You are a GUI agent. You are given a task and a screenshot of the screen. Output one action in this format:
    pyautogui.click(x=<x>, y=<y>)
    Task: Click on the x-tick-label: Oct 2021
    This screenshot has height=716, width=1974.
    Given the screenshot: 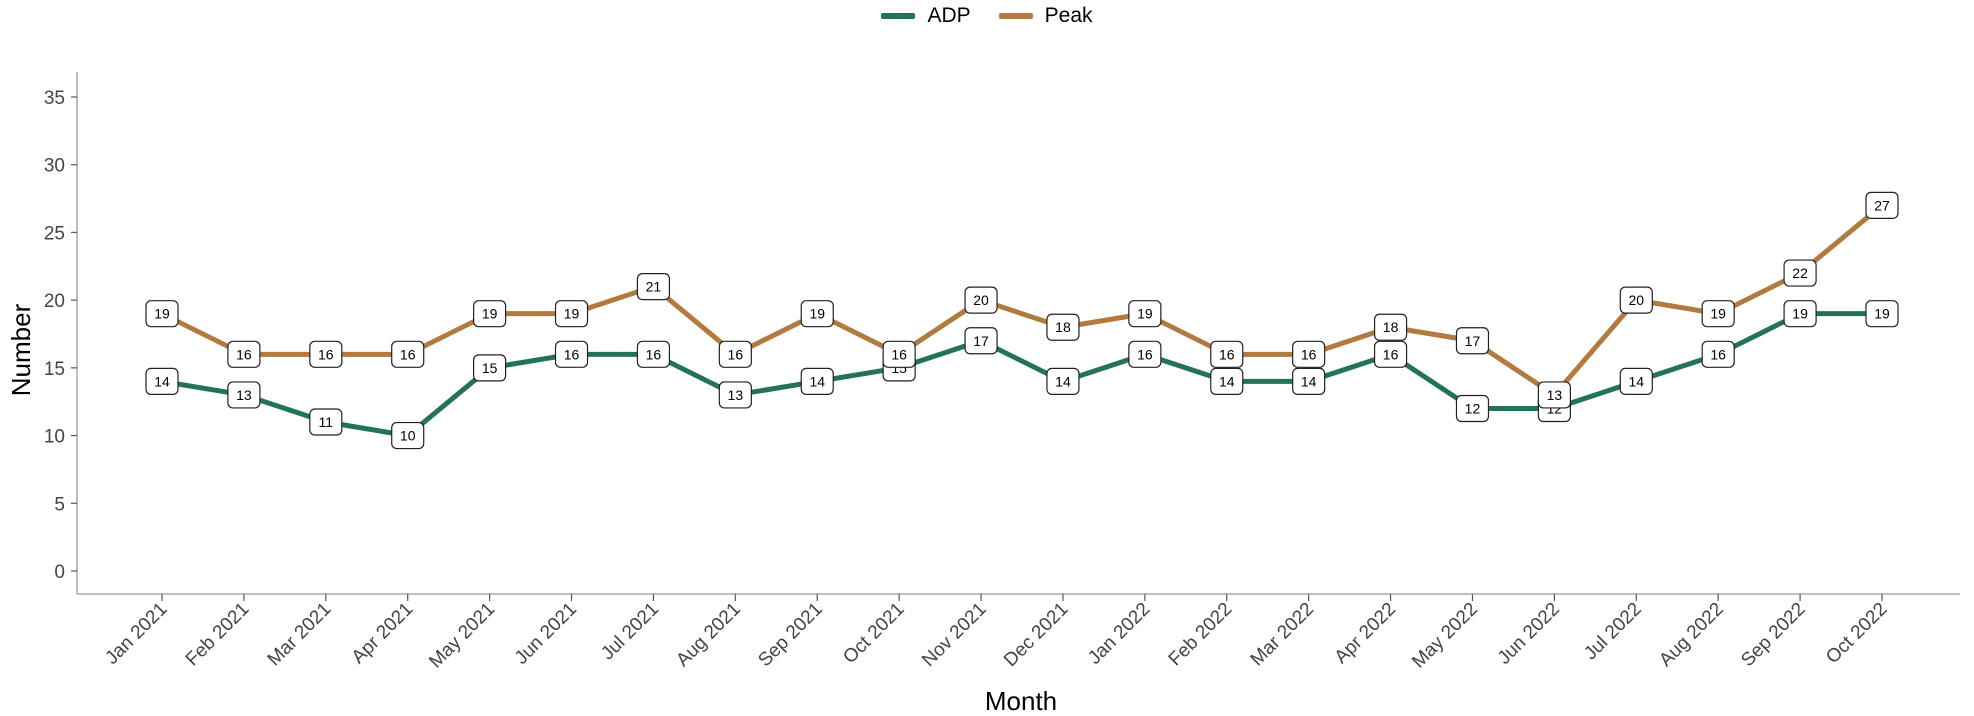 What is the action you would take?
    pyautogui.click(x=873, y=633)
    